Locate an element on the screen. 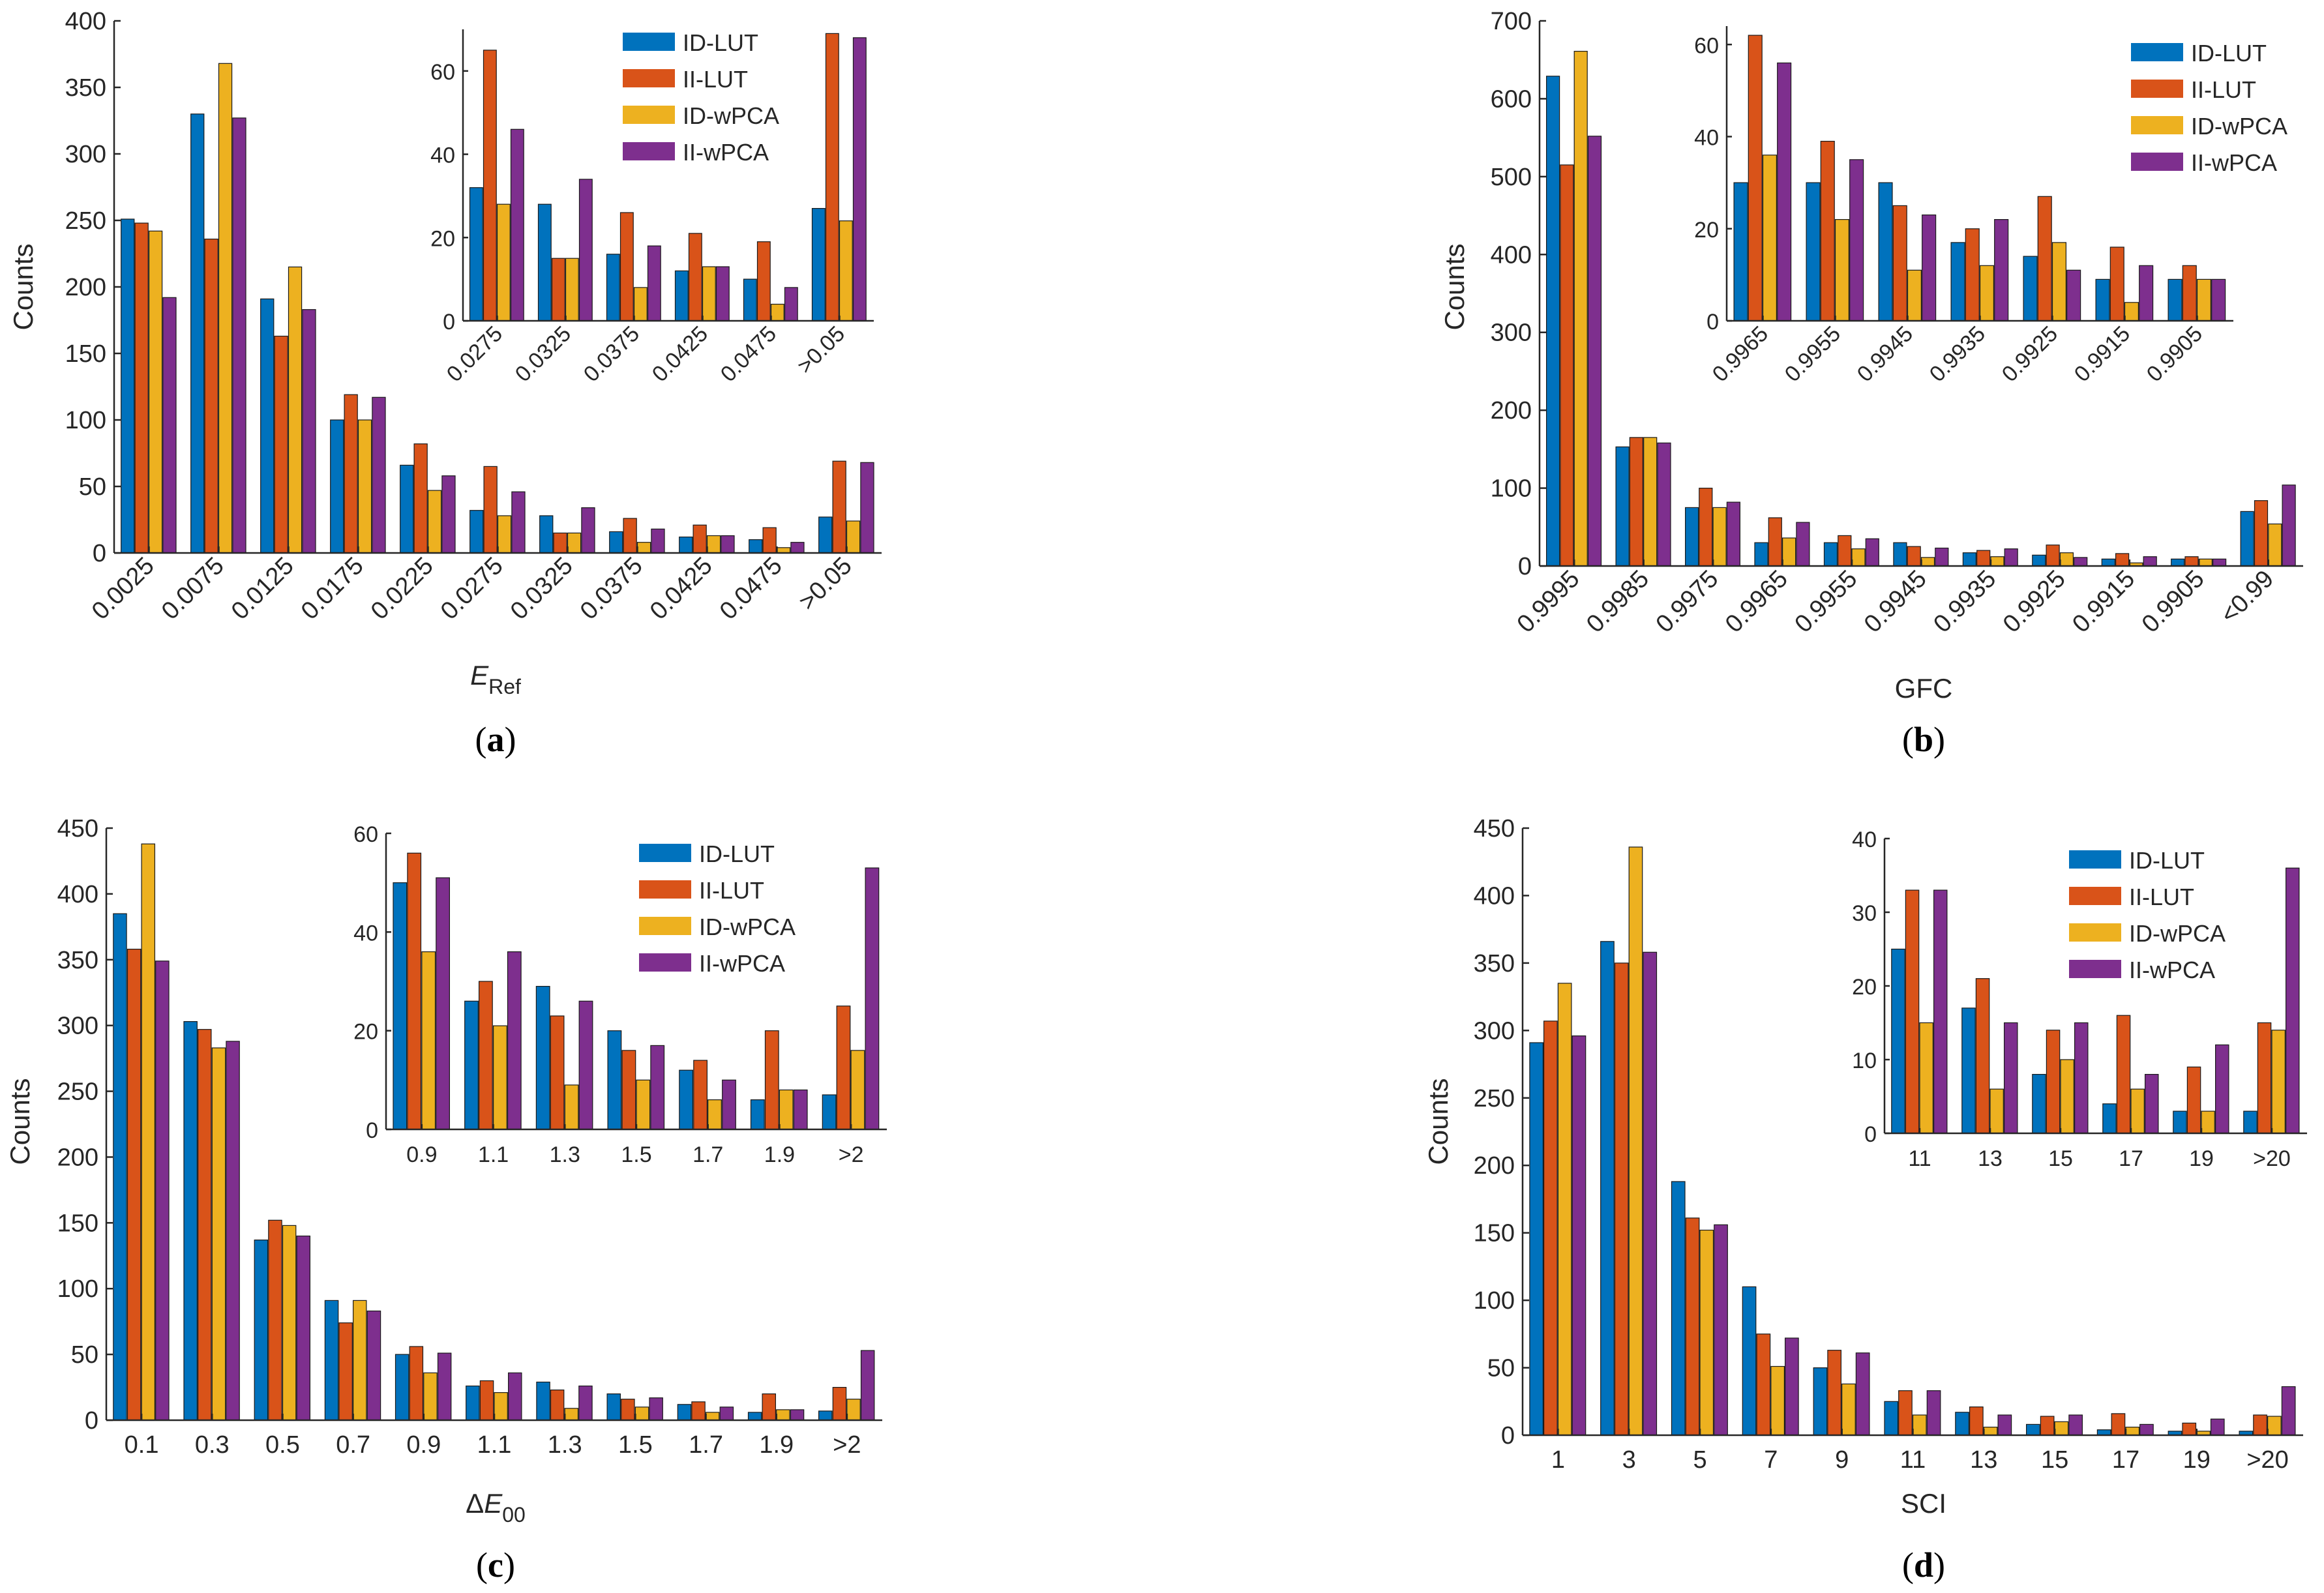 The width and height of the screenshot is (2324, 1593). panel-d-xtick-label-10: >20 is located at coordinates (2267, 1460).